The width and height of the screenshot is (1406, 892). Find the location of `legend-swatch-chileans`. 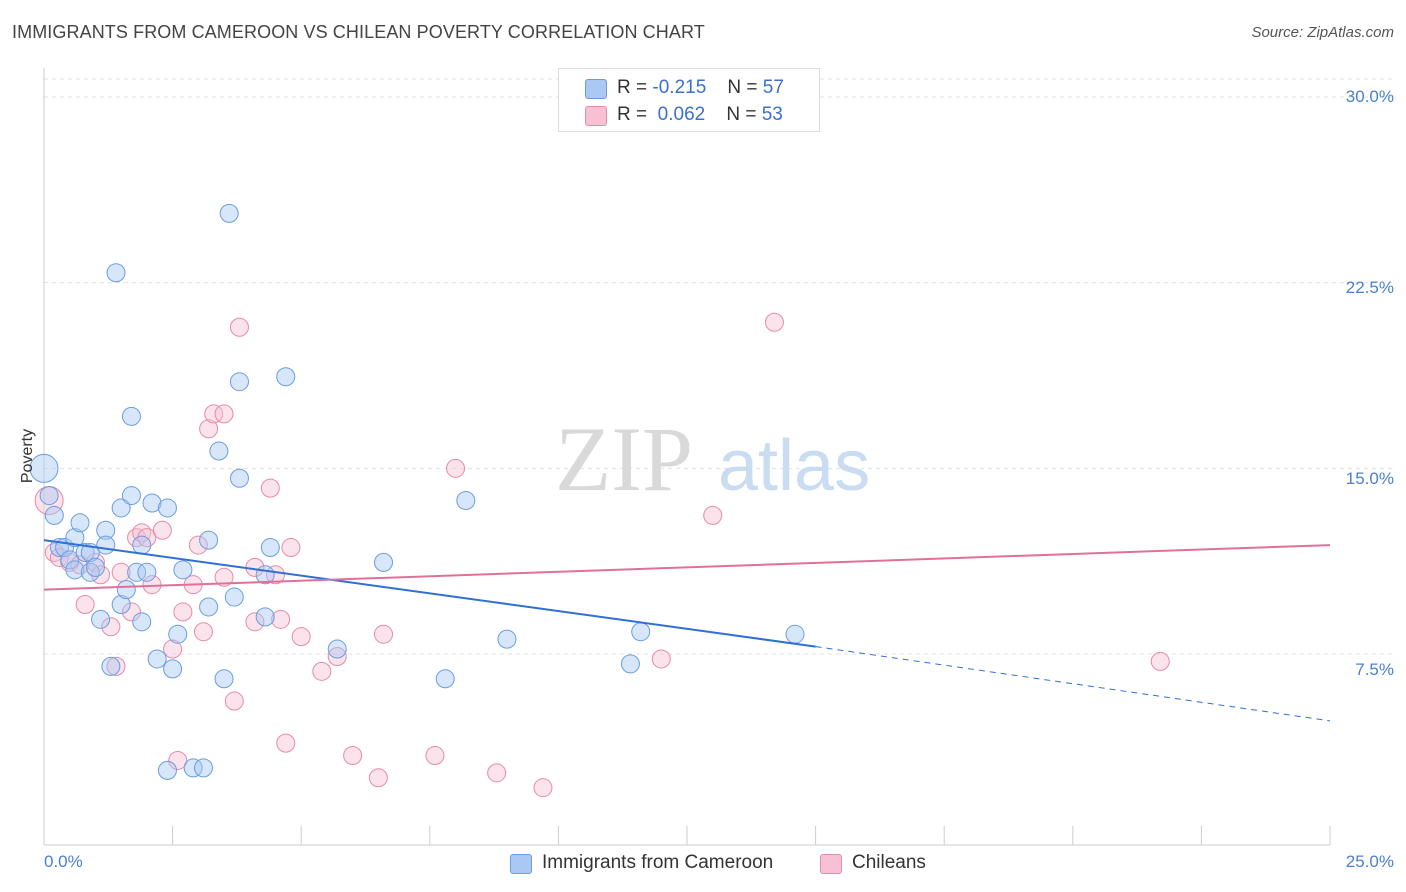

legend-swatch-chileans is located at coordinates (596, 116).